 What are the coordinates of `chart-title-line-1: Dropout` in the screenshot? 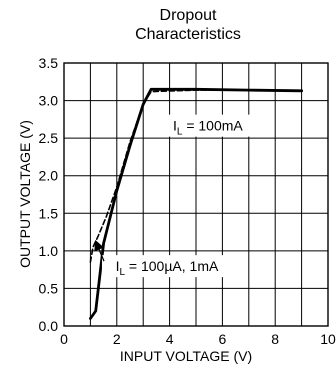 It's located at (188, 15).